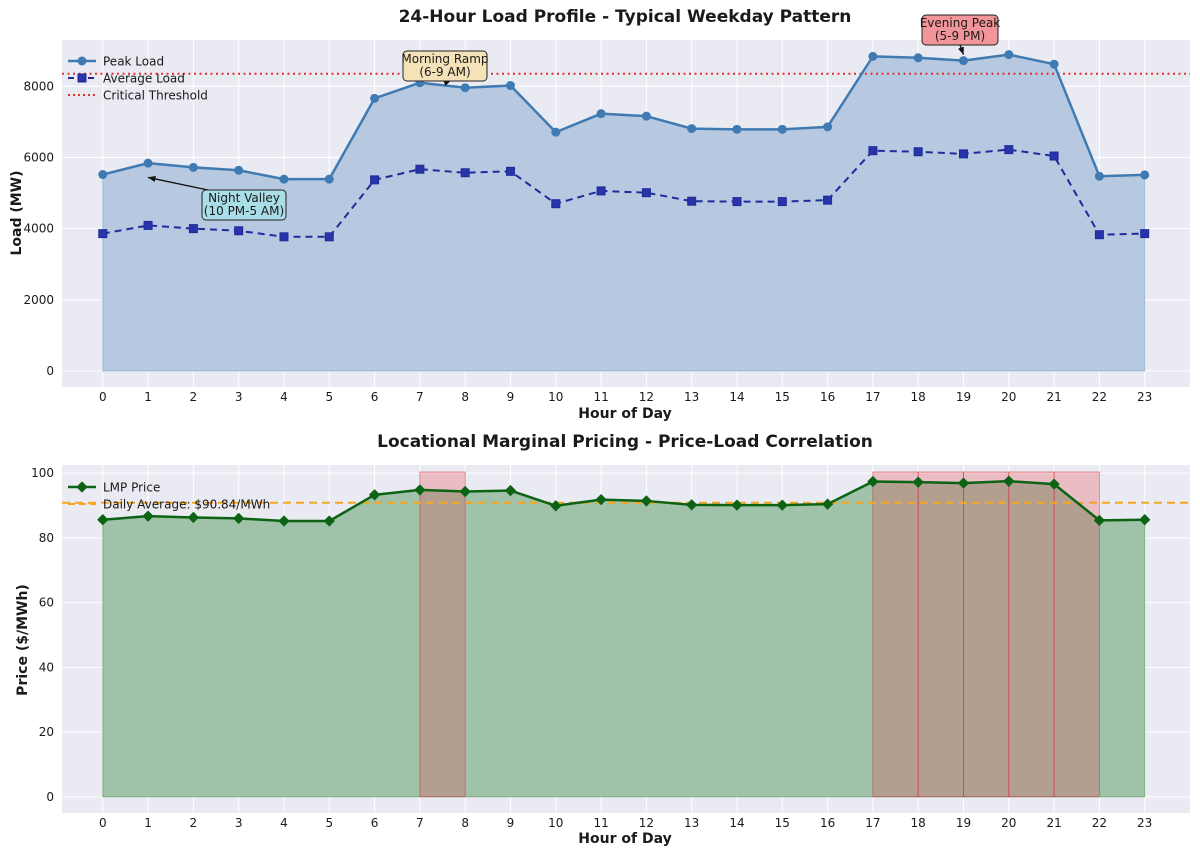 This screenshot has width=1200, height=855. Describe the element at coordinates (46, 732) in the screenshot. I see `y-tick-label: 20` at that location.